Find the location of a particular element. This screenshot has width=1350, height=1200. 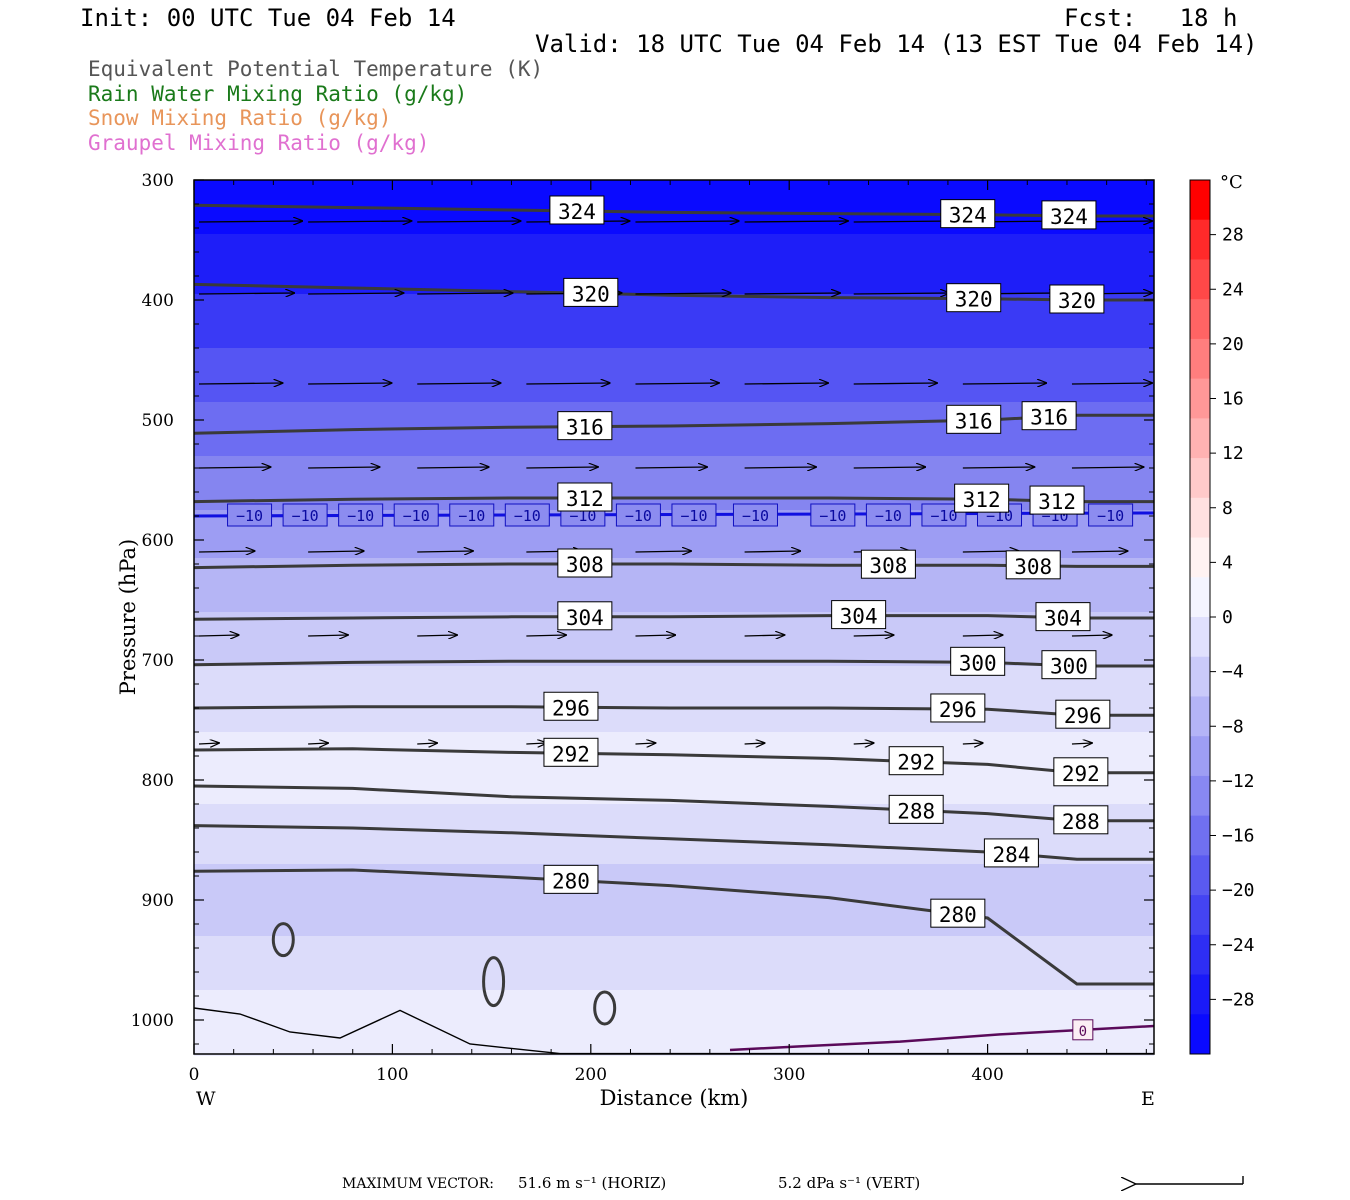

theta-e-label-324-2: 324 is located at coordinates (1069, 217).